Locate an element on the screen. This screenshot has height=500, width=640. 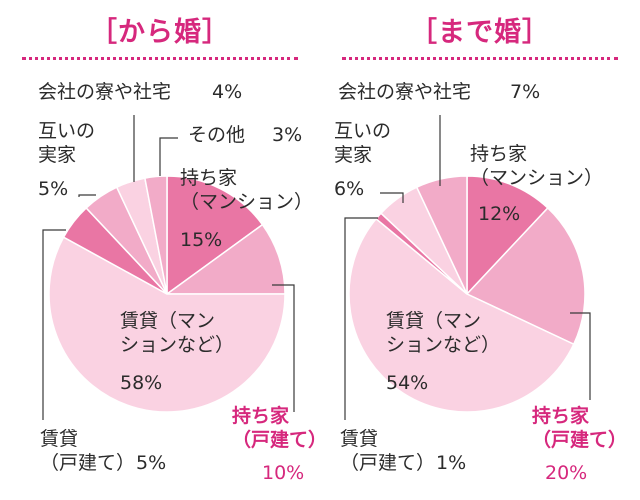
slice-label-1: 持ち家（マンション） 15% is located at coordinates (246, 209).